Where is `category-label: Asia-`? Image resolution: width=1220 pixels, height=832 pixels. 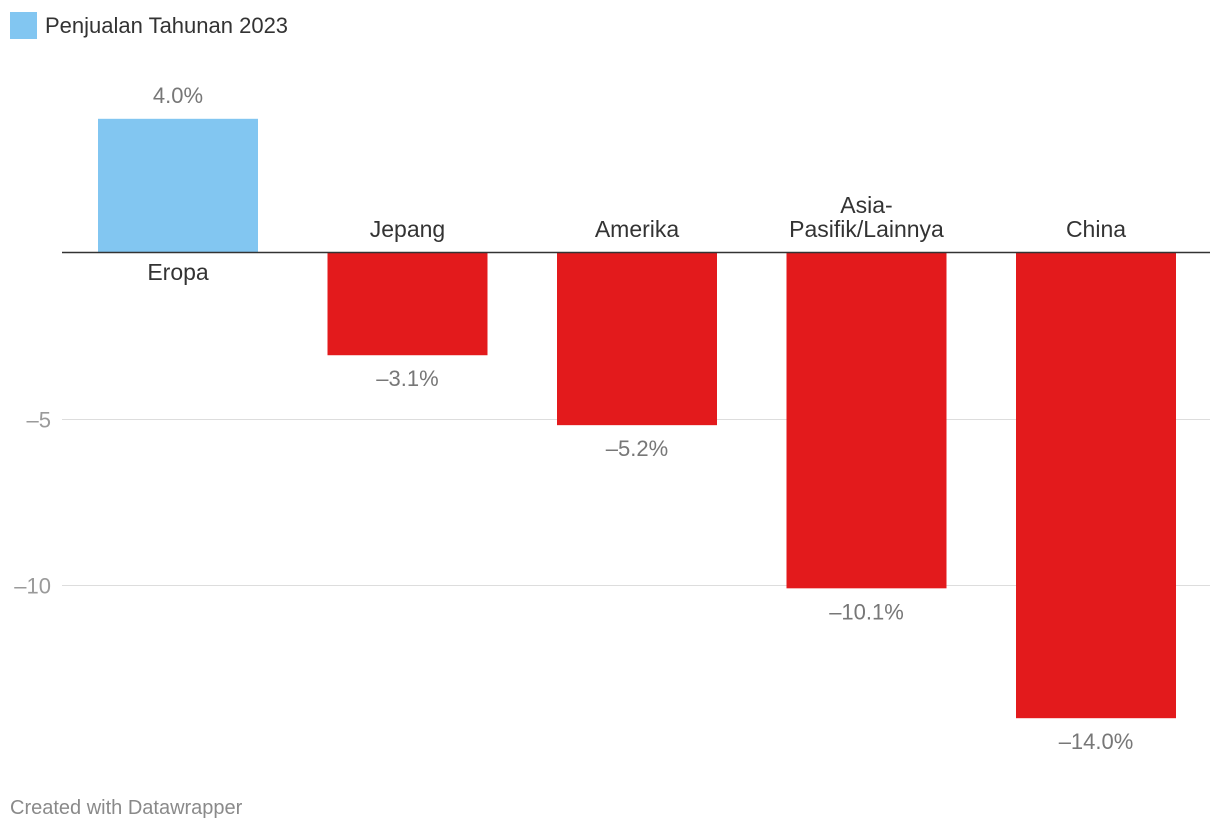 category-label: Asia- is located at coordinates (866, 205).